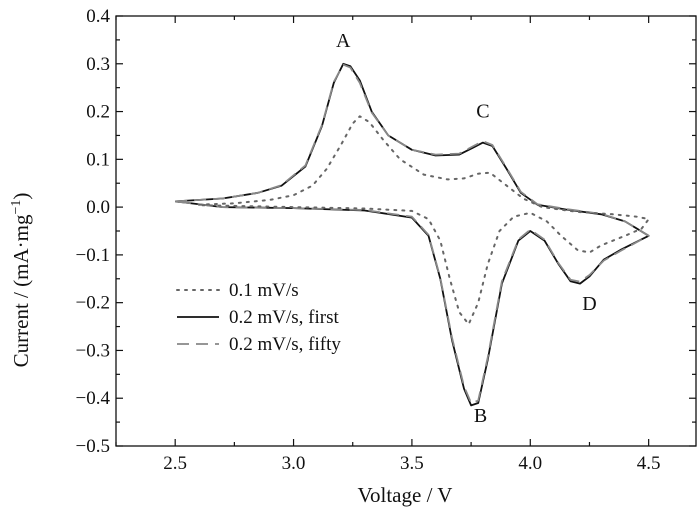 This screenshot has height=512, width=700. I want to click on y-tick-label: −0.5, so click(93, 446).